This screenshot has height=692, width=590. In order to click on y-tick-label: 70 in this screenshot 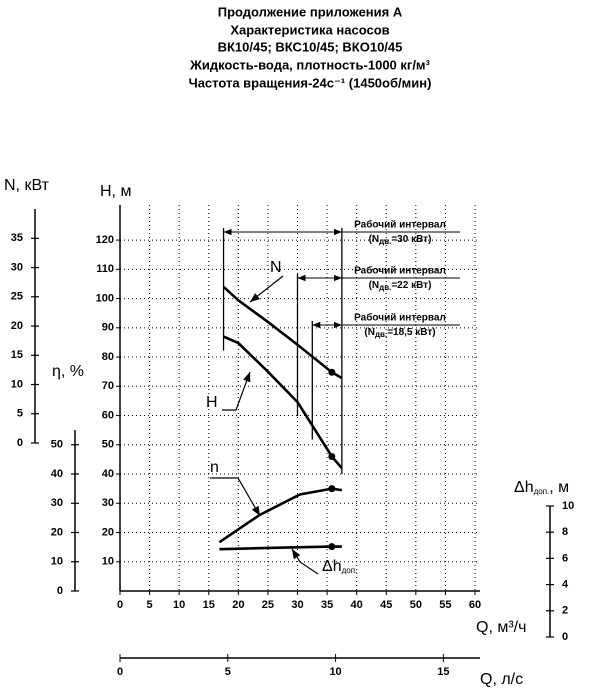, I will do `click(108, 386)`.